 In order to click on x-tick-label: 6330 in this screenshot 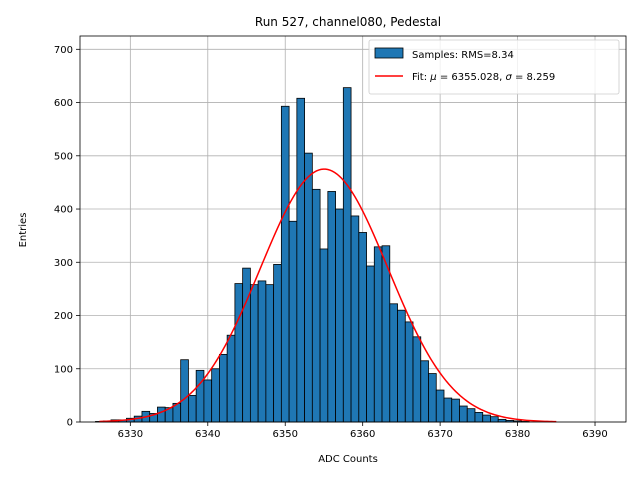, I will do `click(130, 434)`.